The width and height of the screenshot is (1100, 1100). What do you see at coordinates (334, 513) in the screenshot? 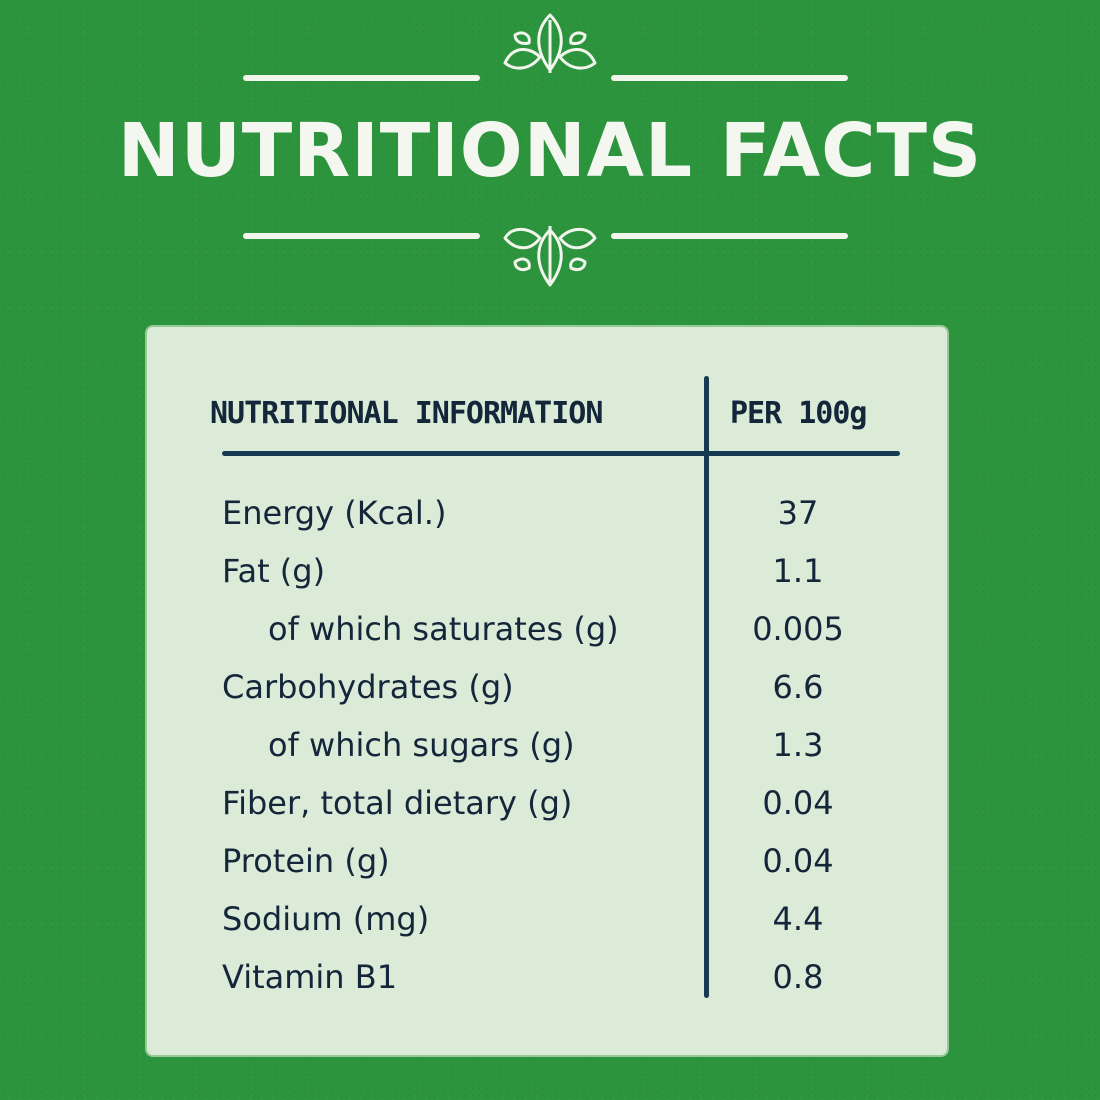
I see `row-label: Energy (Kcal.)` at bounding box center [334, 513].